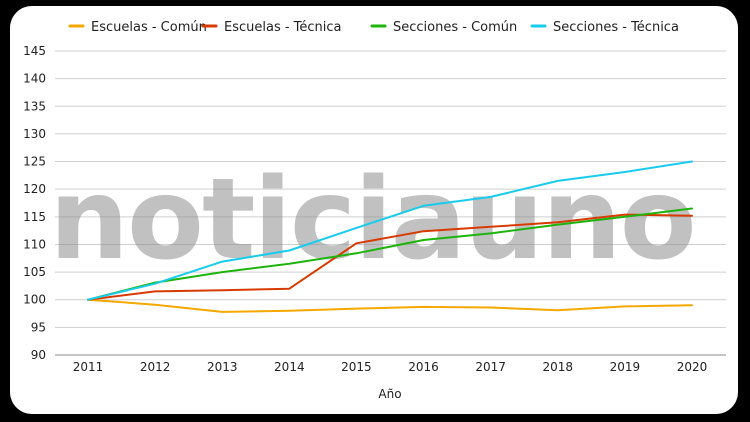  What do you see at coordinates (490, 367) in the screenshot?
I see `x-tick-label: 2017` at bounding box center [490, 367].